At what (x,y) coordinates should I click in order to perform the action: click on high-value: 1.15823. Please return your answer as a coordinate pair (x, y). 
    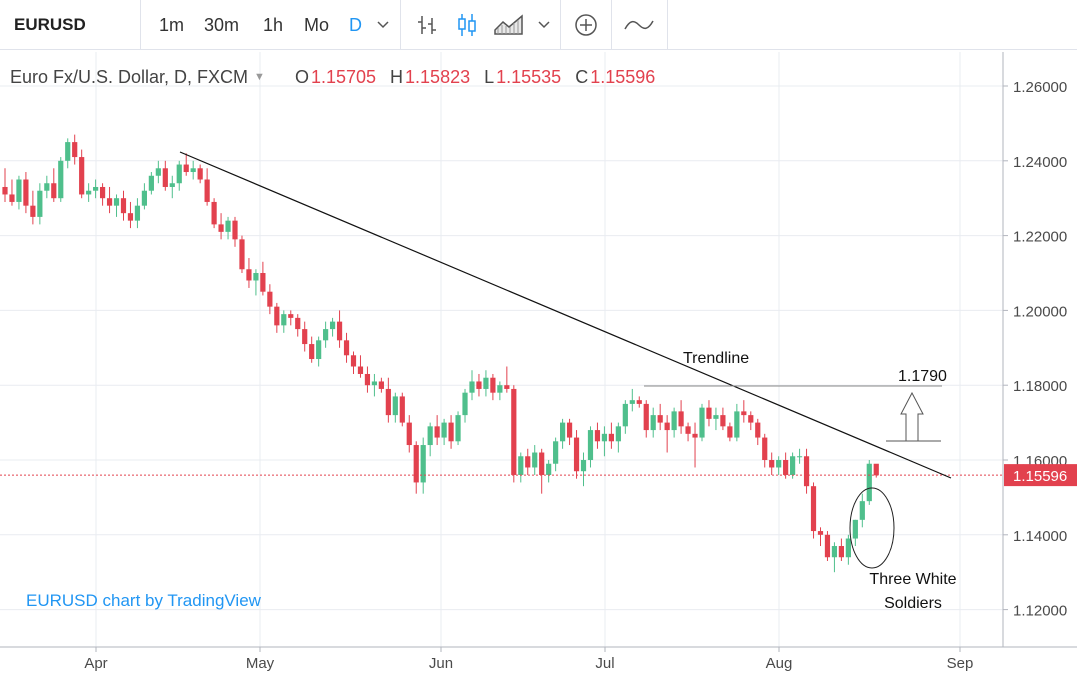
    Looking at the image, I should click on (438, 76).